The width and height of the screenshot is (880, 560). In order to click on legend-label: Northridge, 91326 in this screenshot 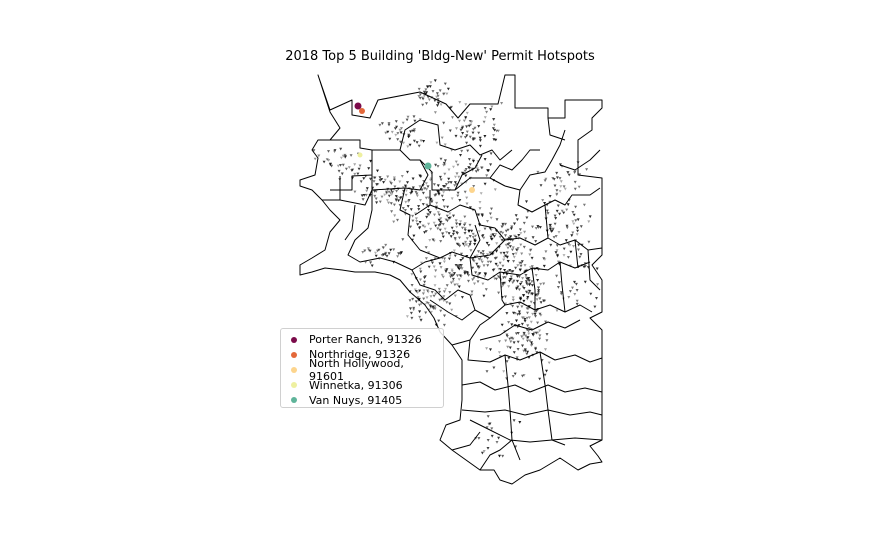, I will do `click(360, 355)`.